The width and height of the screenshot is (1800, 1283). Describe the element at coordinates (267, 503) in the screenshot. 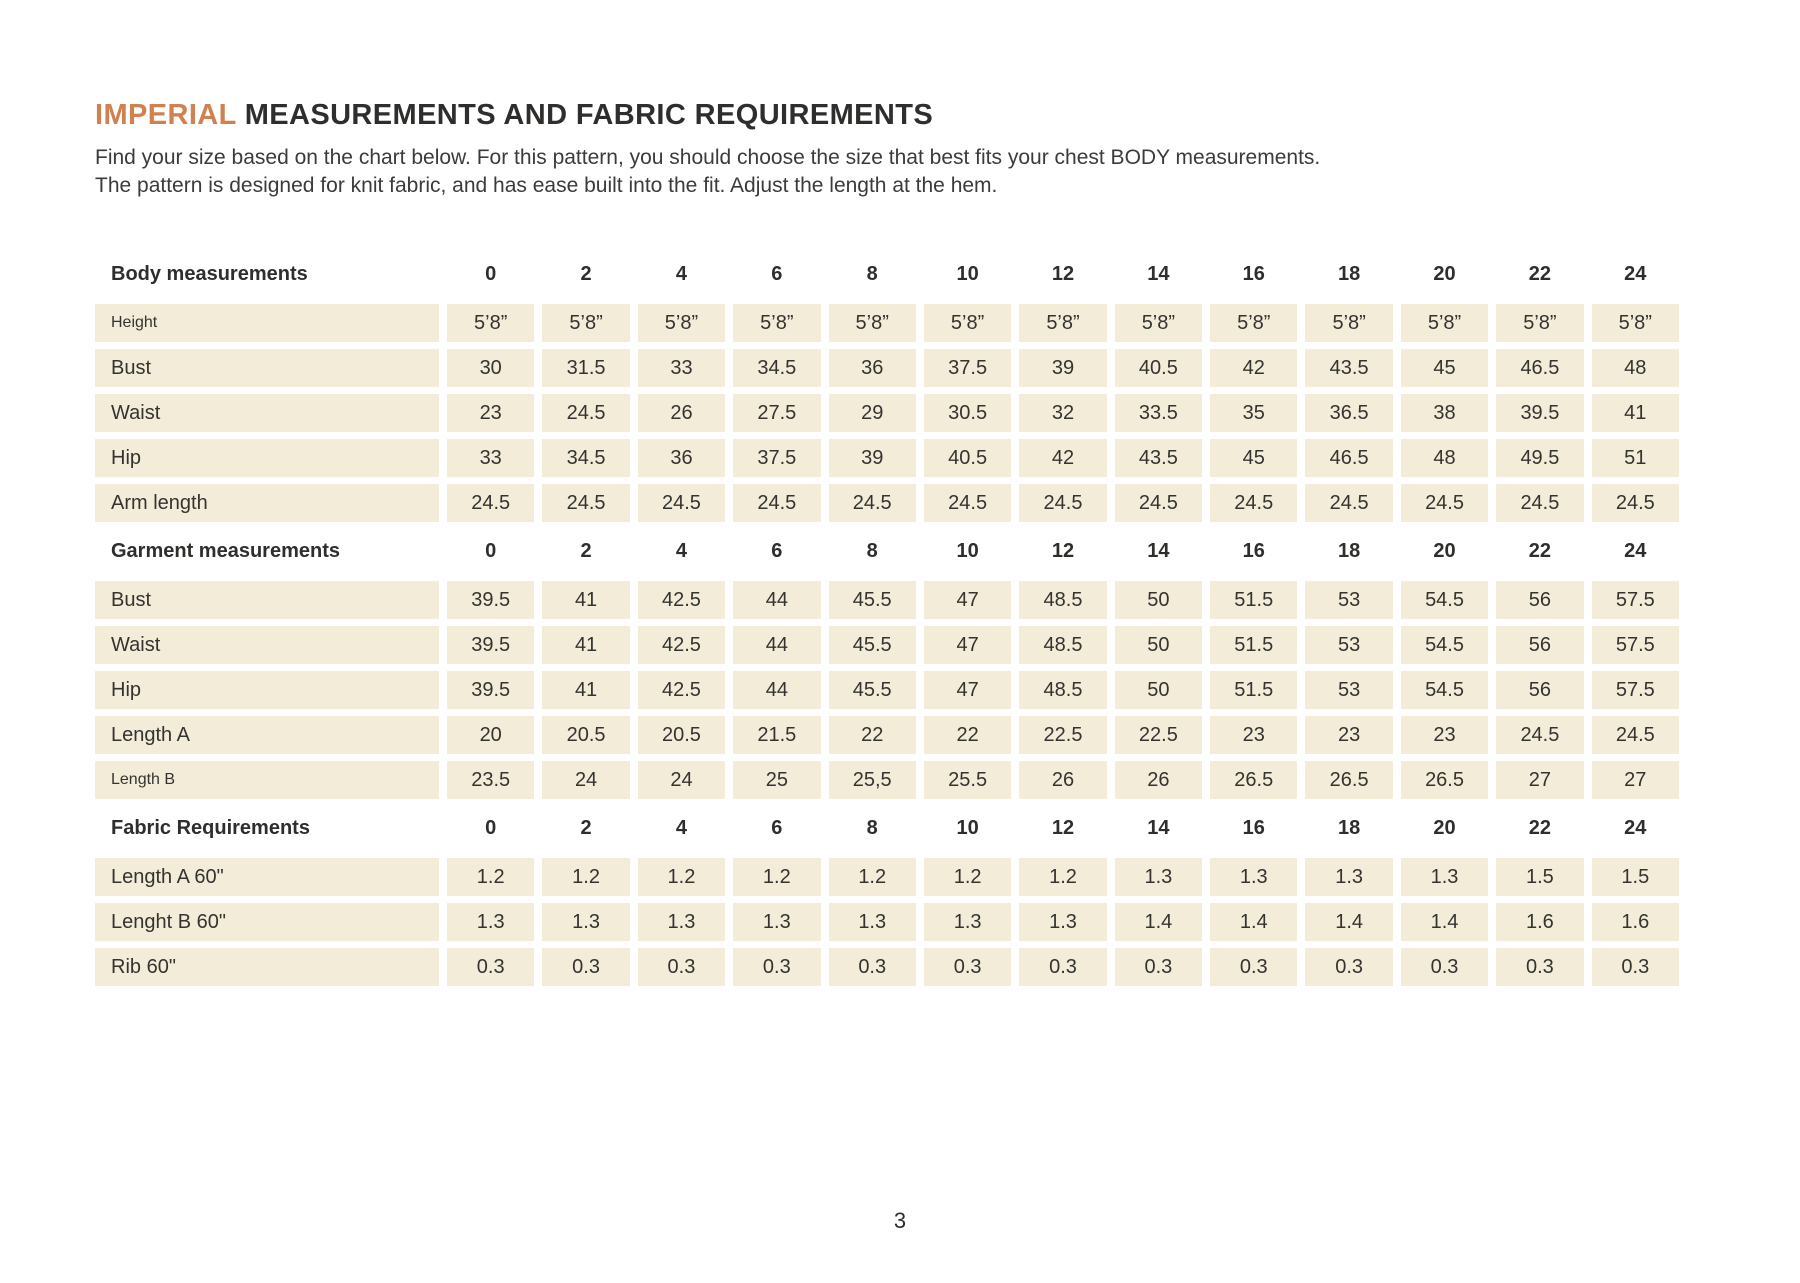

I see `row-label: Arm length` at that location.